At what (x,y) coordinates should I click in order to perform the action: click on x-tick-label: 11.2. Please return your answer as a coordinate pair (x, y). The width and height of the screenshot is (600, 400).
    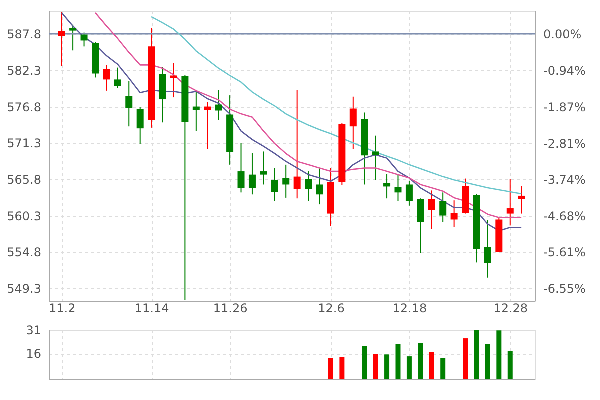
    Looking at the image, I should click on (62, 309).